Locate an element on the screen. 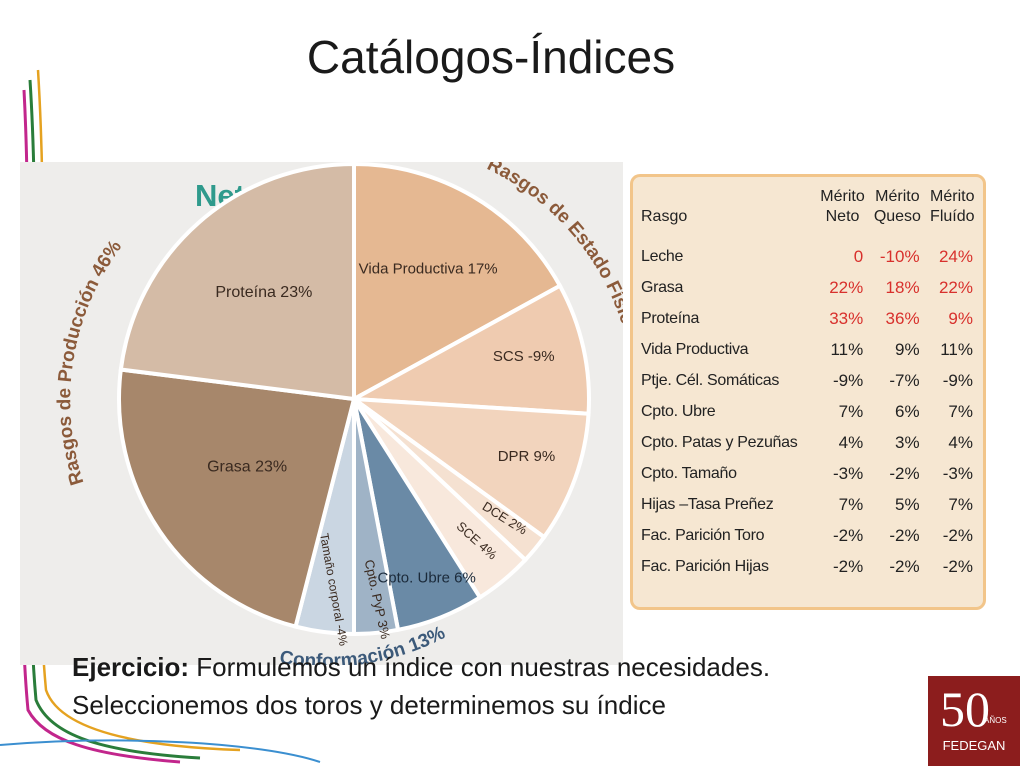  row-queso-cell: 9% is located at coordinates (907, 349).